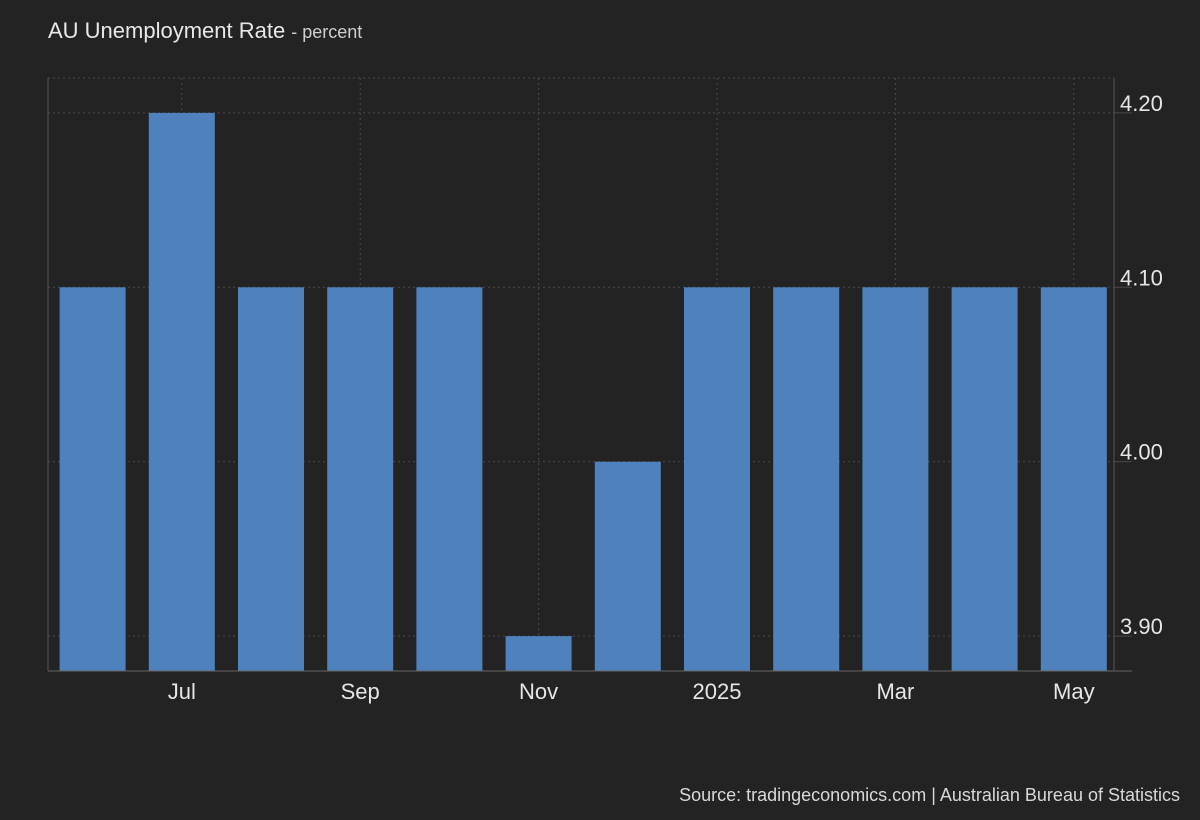  What do you see at coordinates (167, 30) in the screenshot?
I see `chart-title: AU Unemployment Rate` at bounding box center [167, 30].